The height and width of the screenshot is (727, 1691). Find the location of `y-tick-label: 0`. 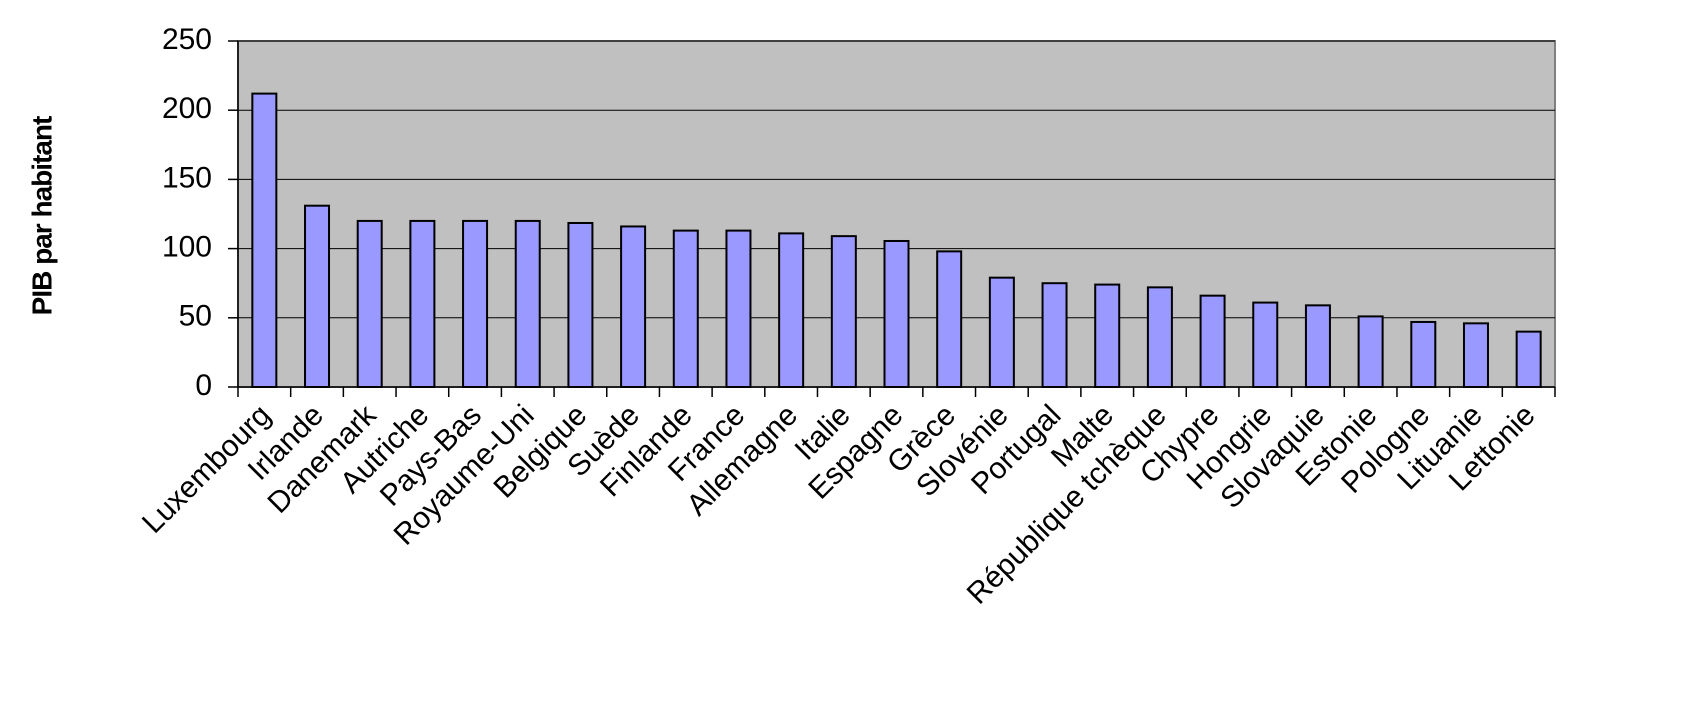

y-tick-label: 0 is located at coordinates (203, 385).